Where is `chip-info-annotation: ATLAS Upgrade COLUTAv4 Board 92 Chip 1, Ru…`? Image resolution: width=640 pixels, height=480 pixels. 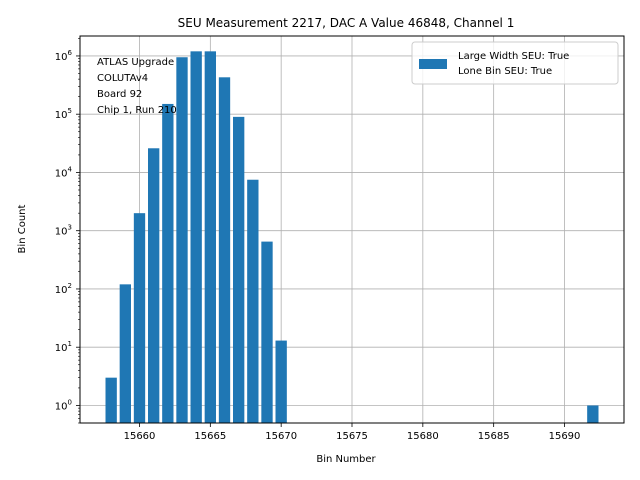 chip-info-annotation: ATLAS Upgrade COLUTAv4 Board 92 Chip 1, Ru… is located at coordinates (137, 86).